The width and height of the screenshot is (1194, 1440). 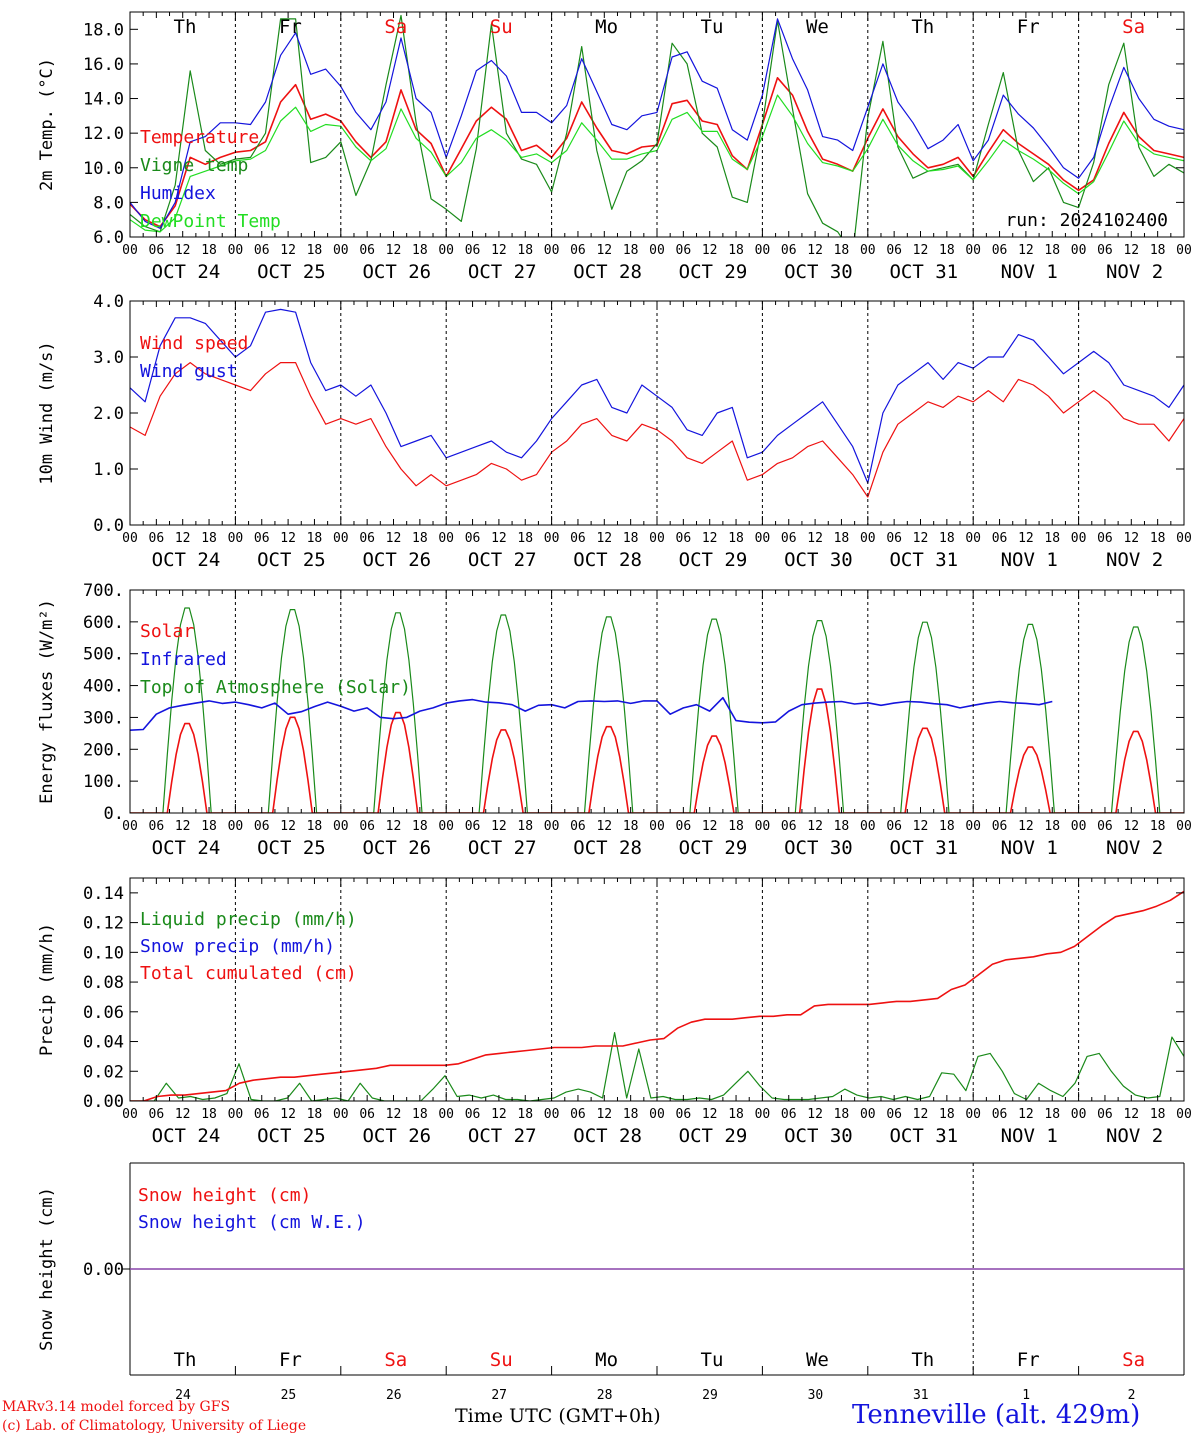 What do you see at coordinates (103, 782) in the screenshot?
I see `y-tick-label: 100.` at bounding box center [103, 782].